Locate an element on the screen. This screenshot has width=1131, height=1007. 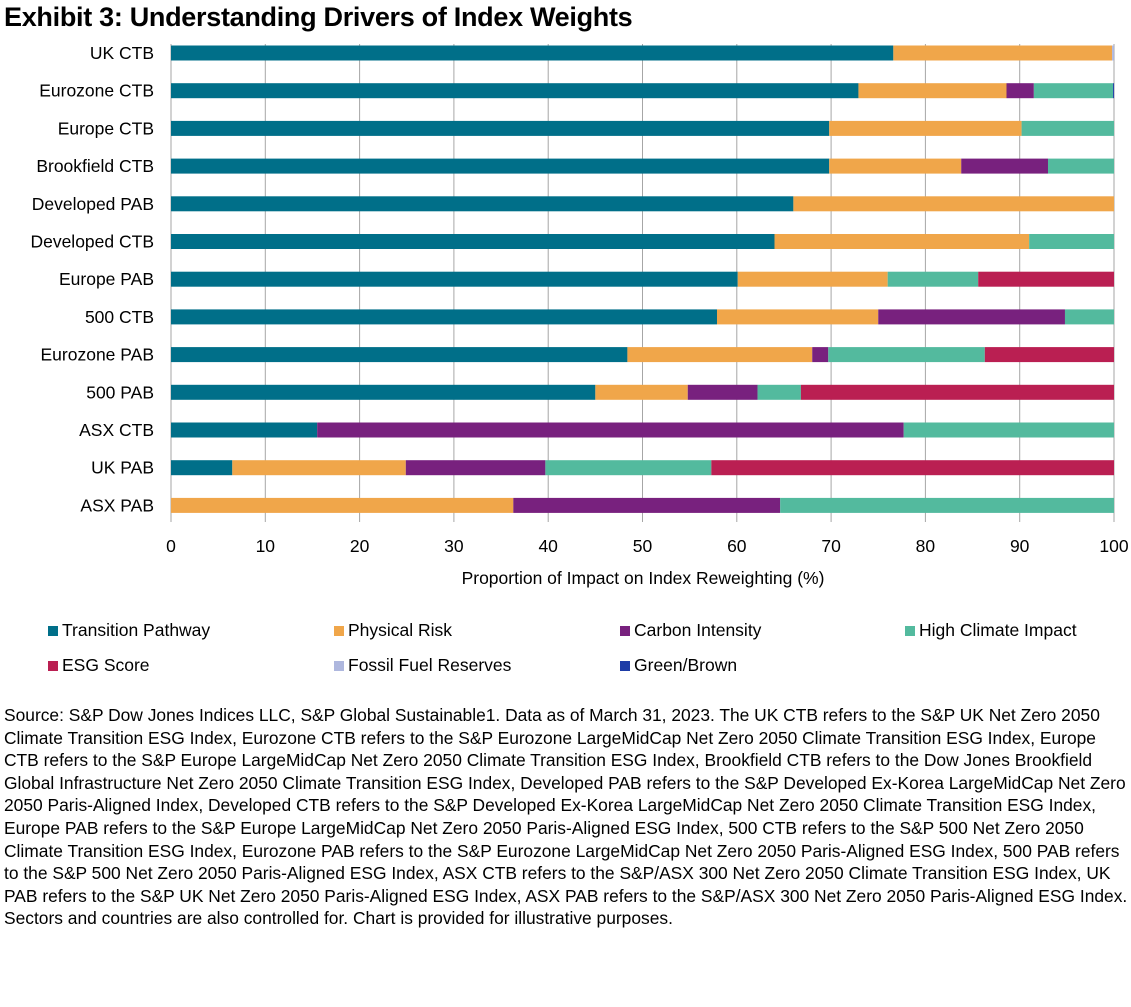
legend-item: Physical Risk is located at coordinates (393, 630).